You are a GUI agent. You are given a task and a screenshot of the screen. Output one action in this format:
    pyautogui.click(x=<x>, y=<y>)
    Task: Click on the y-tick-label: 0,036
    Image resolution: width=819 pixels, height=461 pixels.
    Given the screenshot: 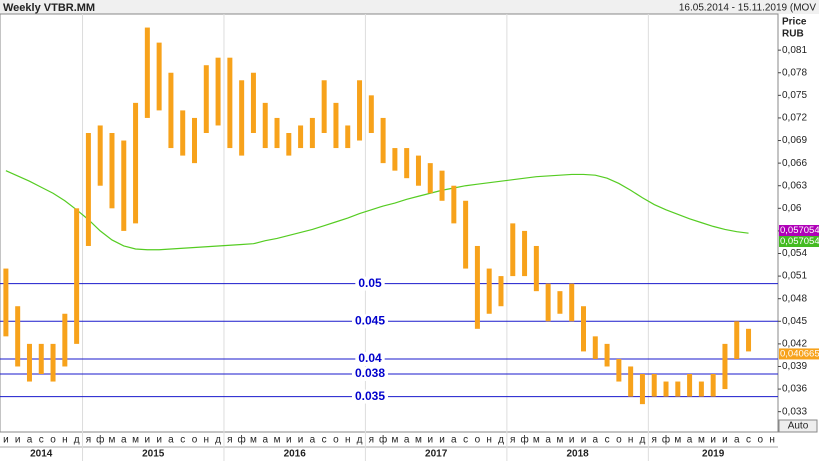 What is the action you would take?
    pyautogui.click(x=794, y=389)
    